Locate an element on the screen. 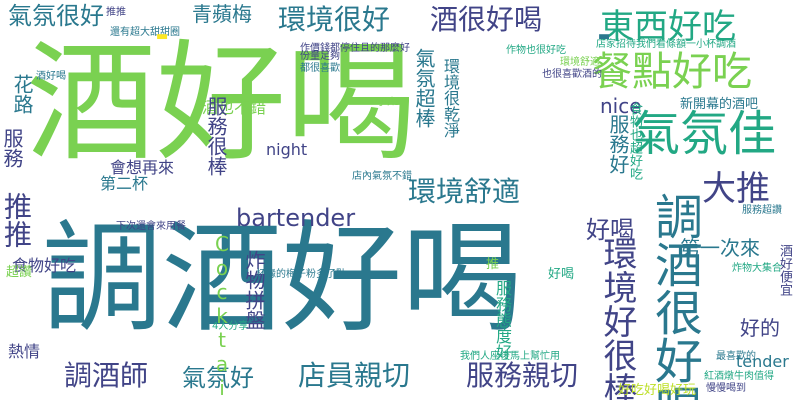  cloud-word: 還有超大甜甜圈 is located at coordinates (145, 32).